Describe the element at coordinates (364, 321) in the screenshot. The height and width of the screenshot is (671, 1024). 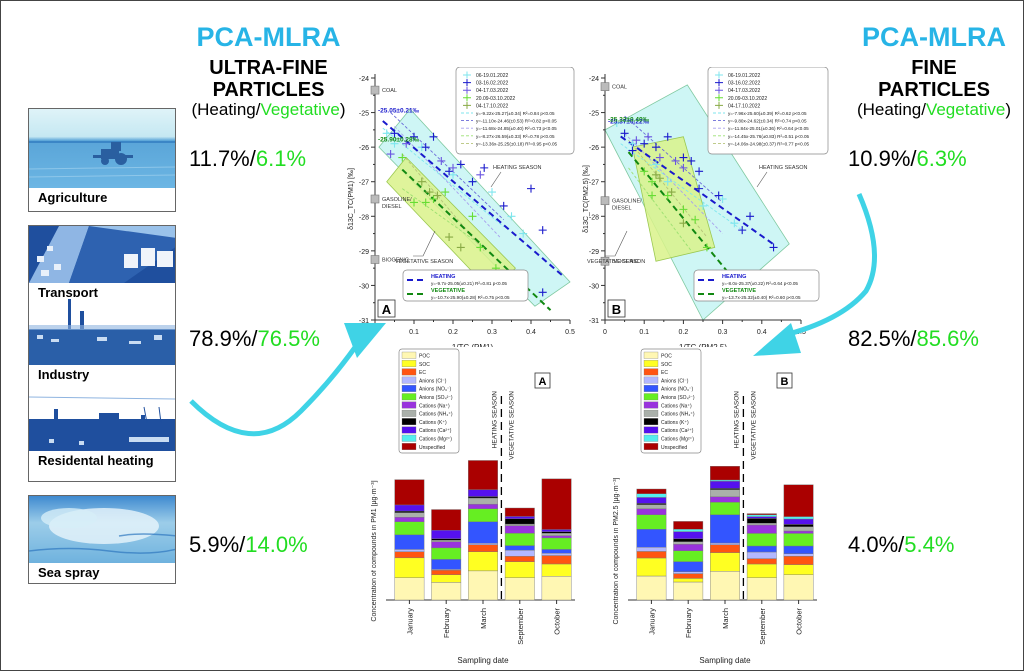
I see `y-tick-label: -31` at that location.